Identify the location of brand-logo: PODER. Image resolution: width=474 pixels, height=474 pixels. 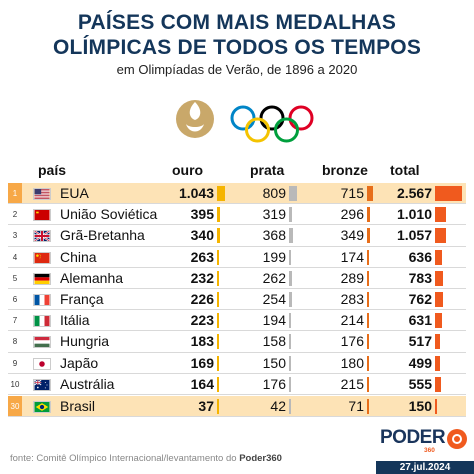
(413, 437).